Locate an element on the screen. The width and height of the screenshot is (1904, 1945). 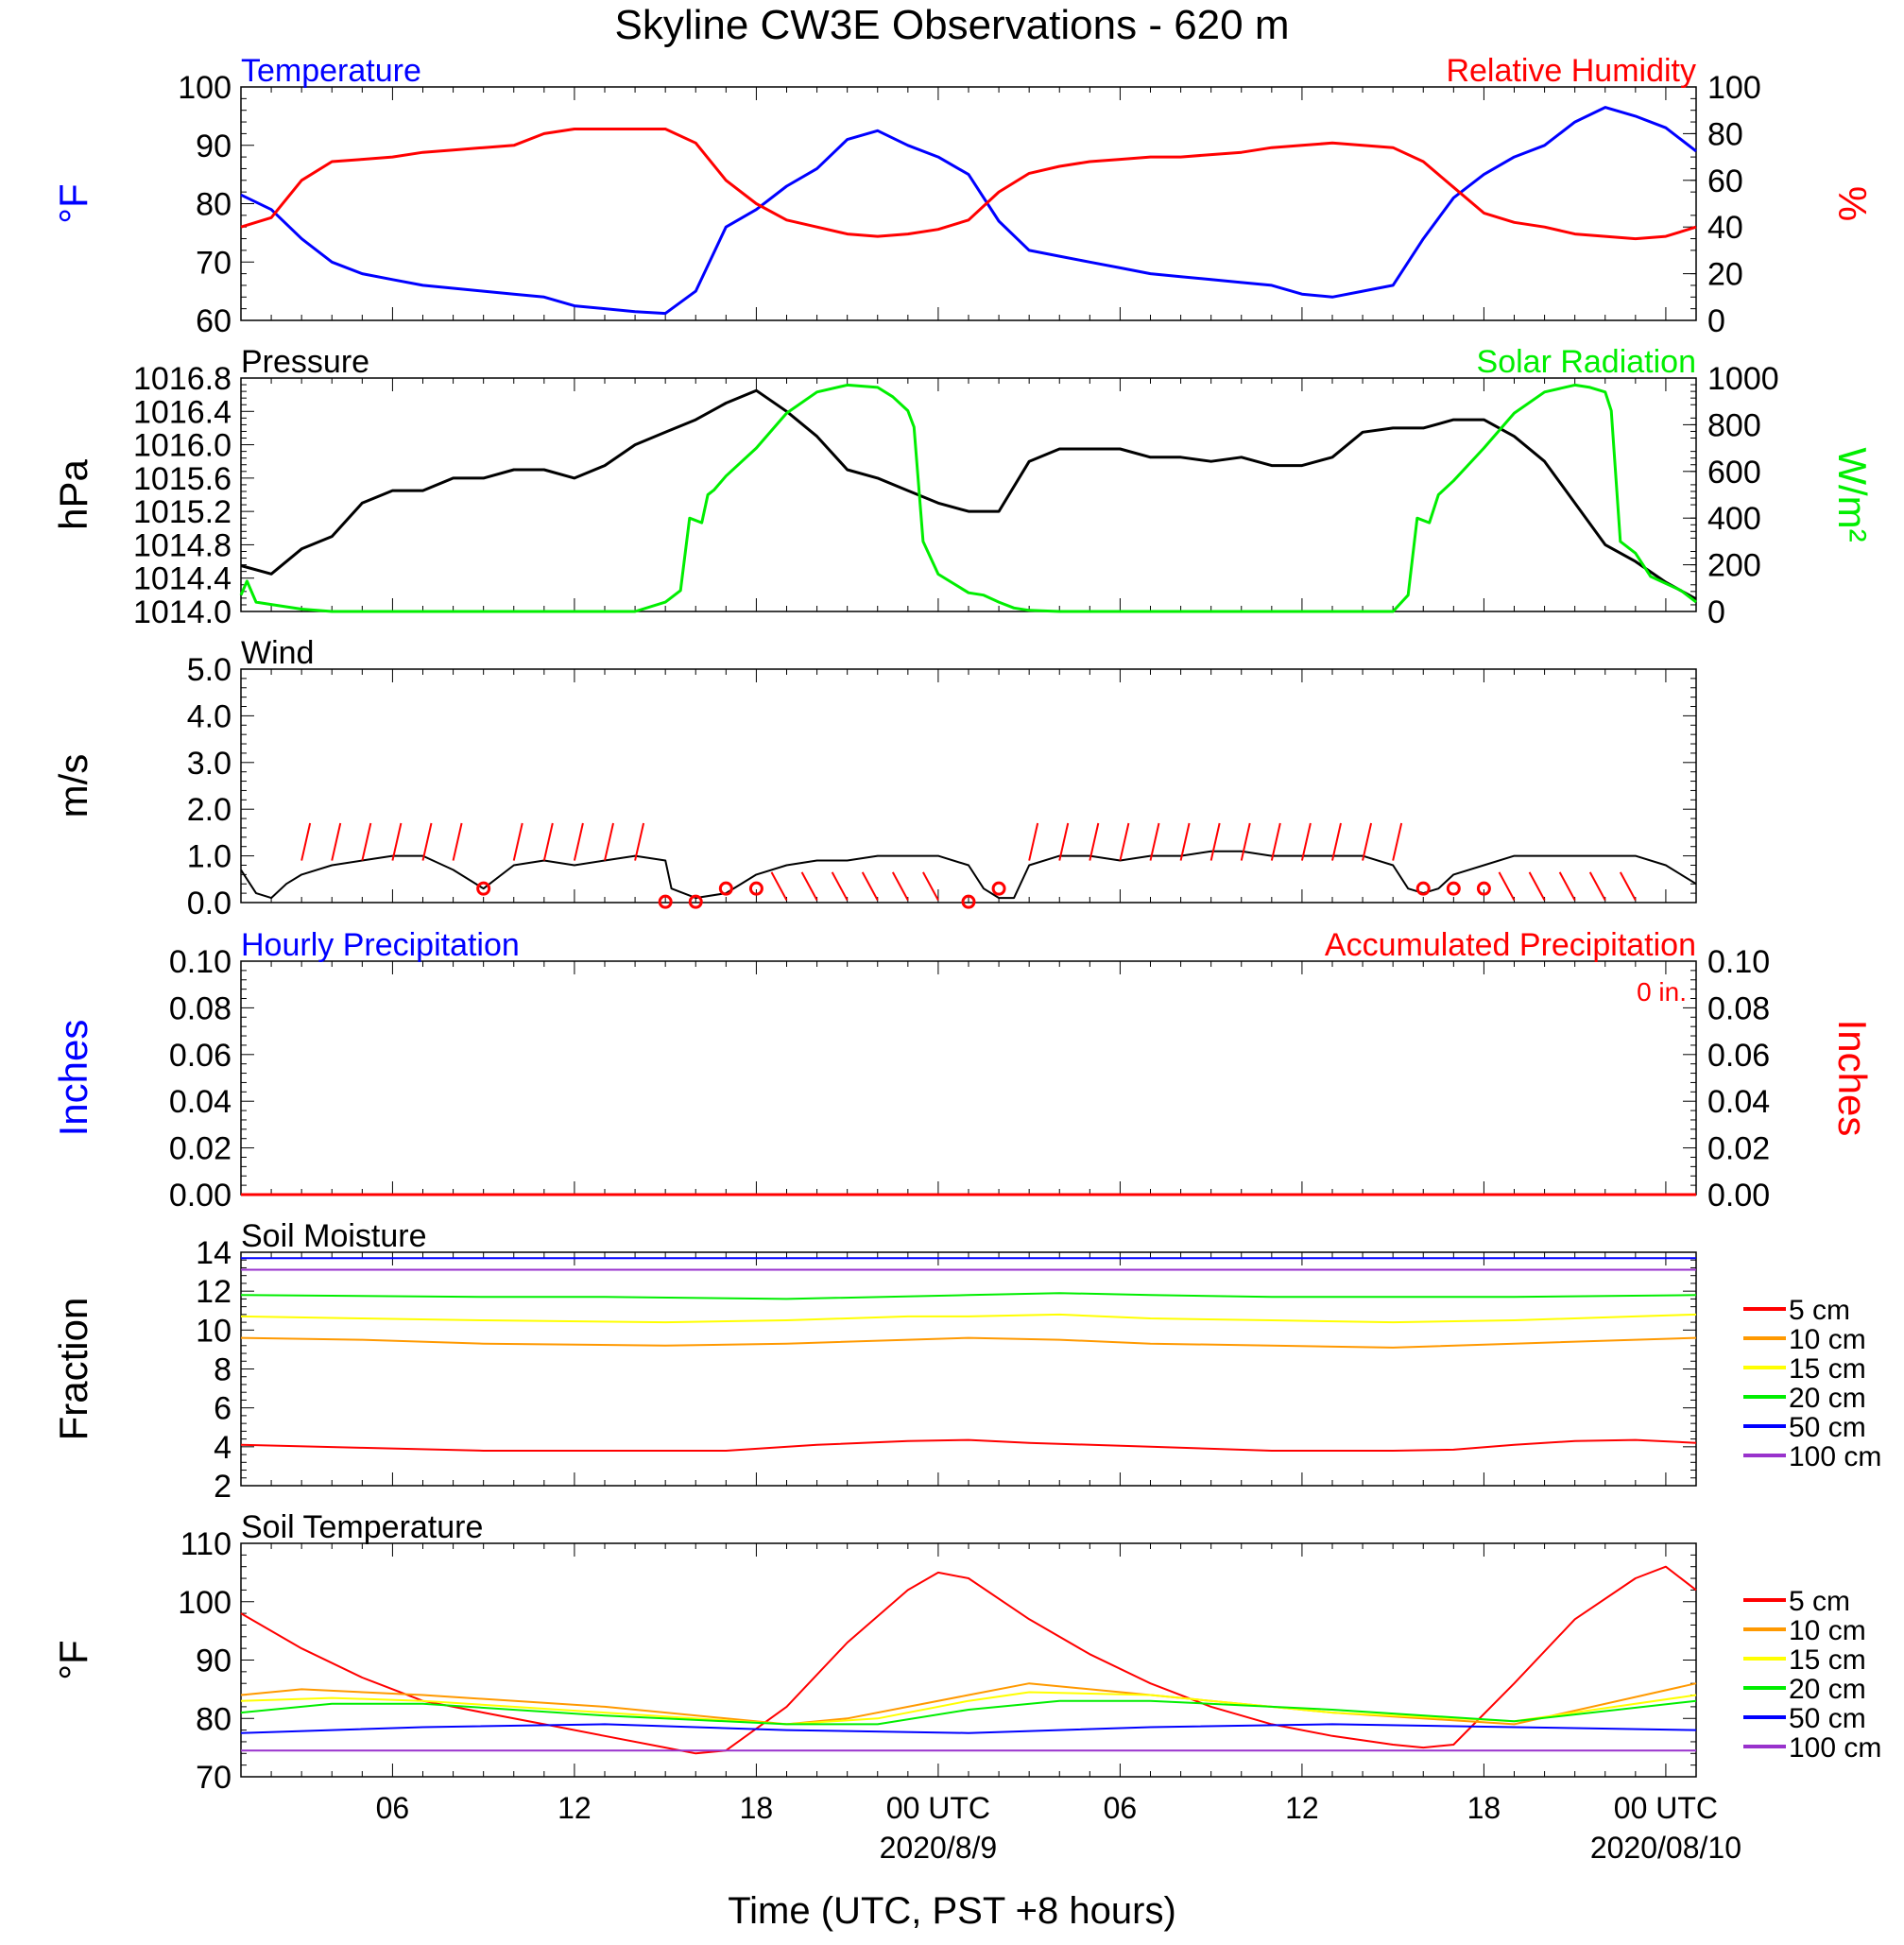
left-tick-label: 0.08 is located at coordinates (200, 1008).